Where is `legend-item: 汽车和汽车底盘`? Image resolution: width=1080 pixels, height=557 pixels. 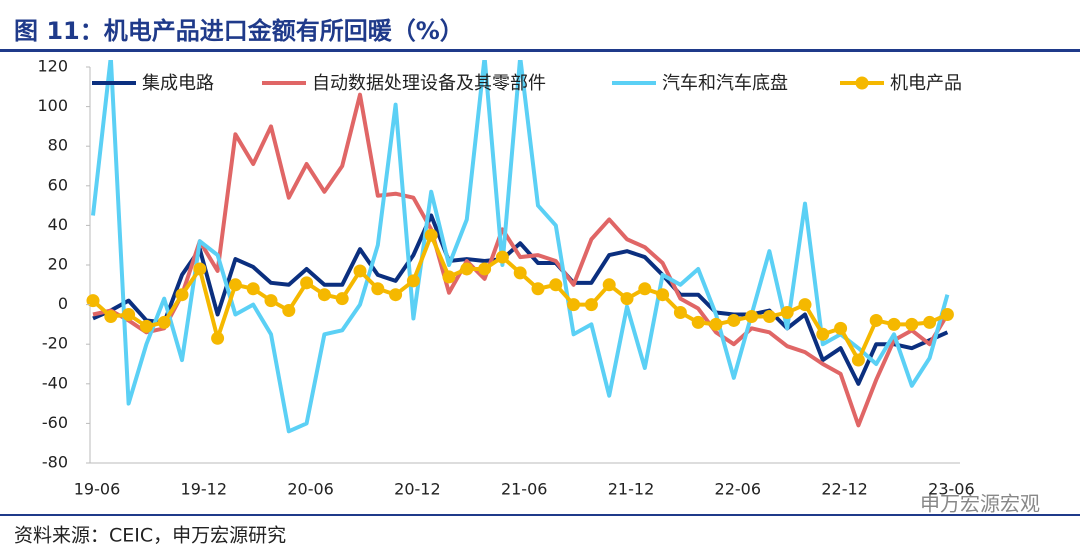 legend-item: 汽车和汽车底盘 is located at coordinates (700, 83).